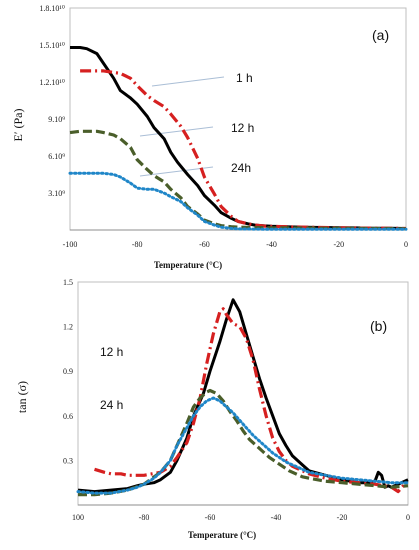  What do you see at coordinates (380, 35) in the screenshot?
I see `panel-label-a: (a)` at bounding box center [380, 35].